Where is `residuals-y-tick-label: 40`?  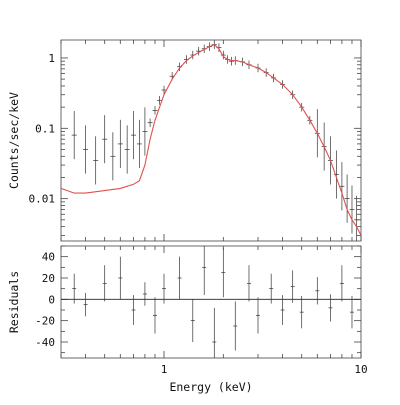 residuals-y-tick-label: 40 is located at coordinates (48, 257).